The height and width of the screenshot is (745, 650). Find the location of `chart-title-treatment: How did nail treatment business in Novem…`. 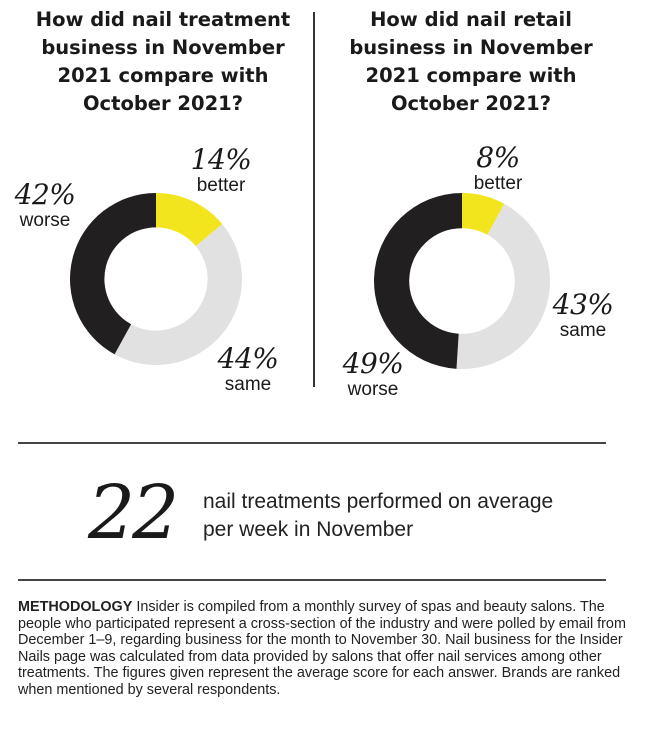

chart-title-treatment: How did nail treatment business in Novem… is located at coordinates (163, 61).